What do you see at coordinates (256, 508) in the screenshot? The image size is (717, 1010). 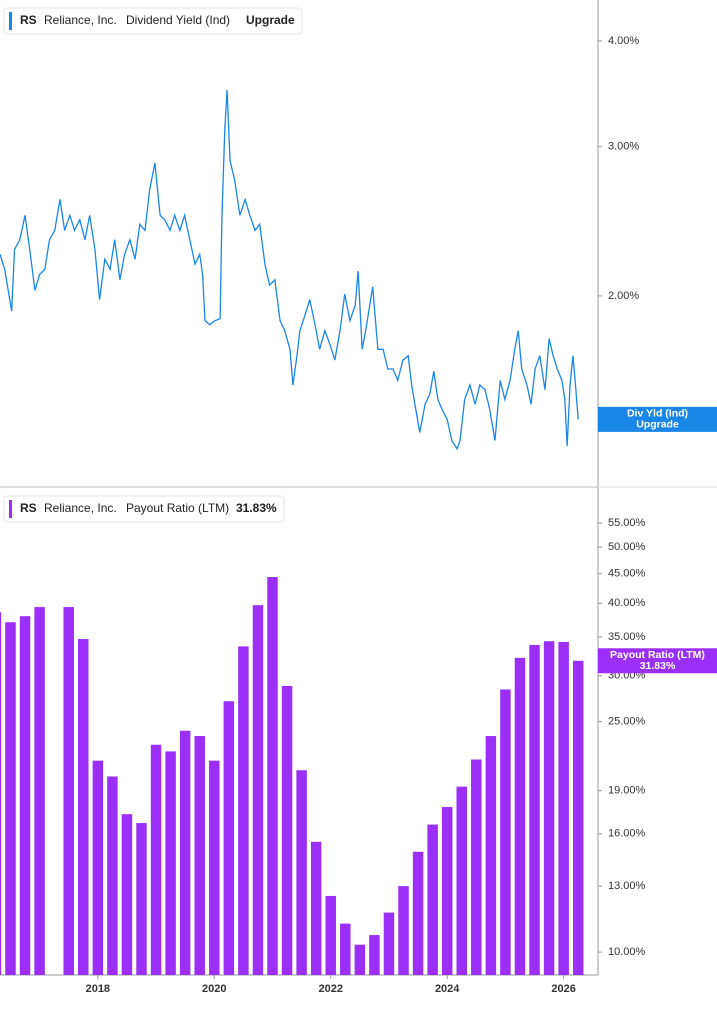 I see `legend-value: 31.83%` at bounding box center [256, 508].